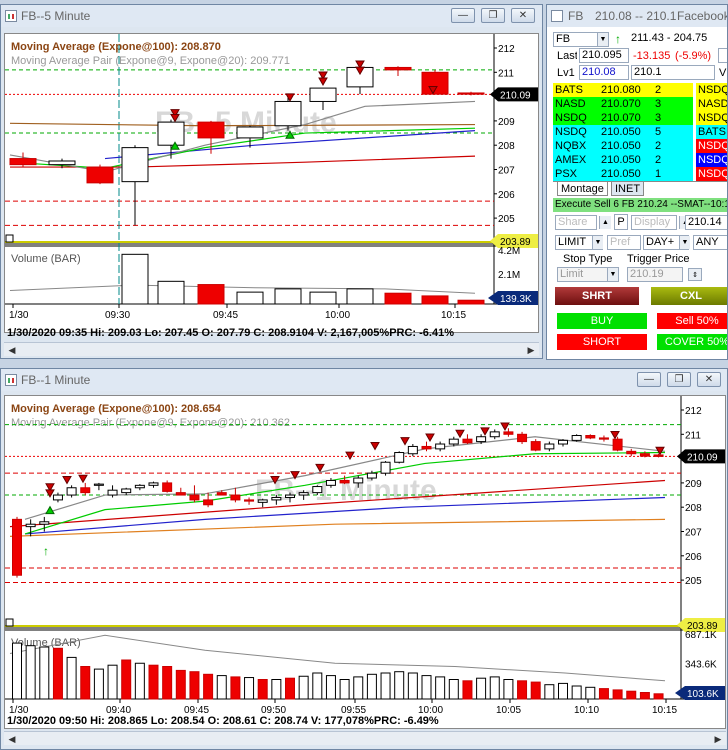 The width and height of the screenshot is (728, 750). What do you see at coordinates (695, 274) in the screenshot?
I see `trigger-stepper-icon: ⇕` at bounding box center [695, 274].